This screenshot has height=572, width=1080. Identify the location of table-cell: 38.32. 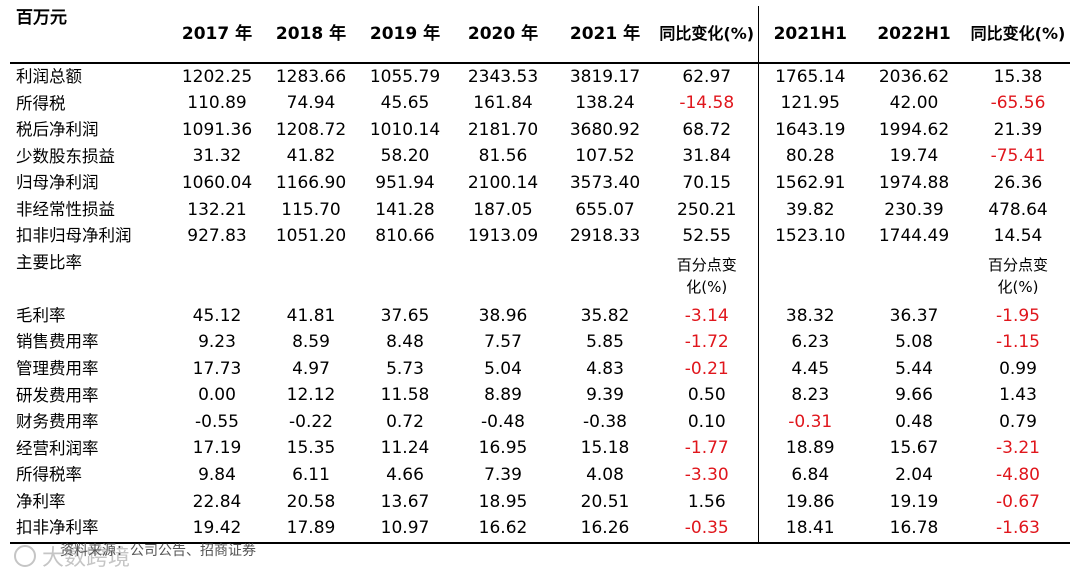
(809, 316).